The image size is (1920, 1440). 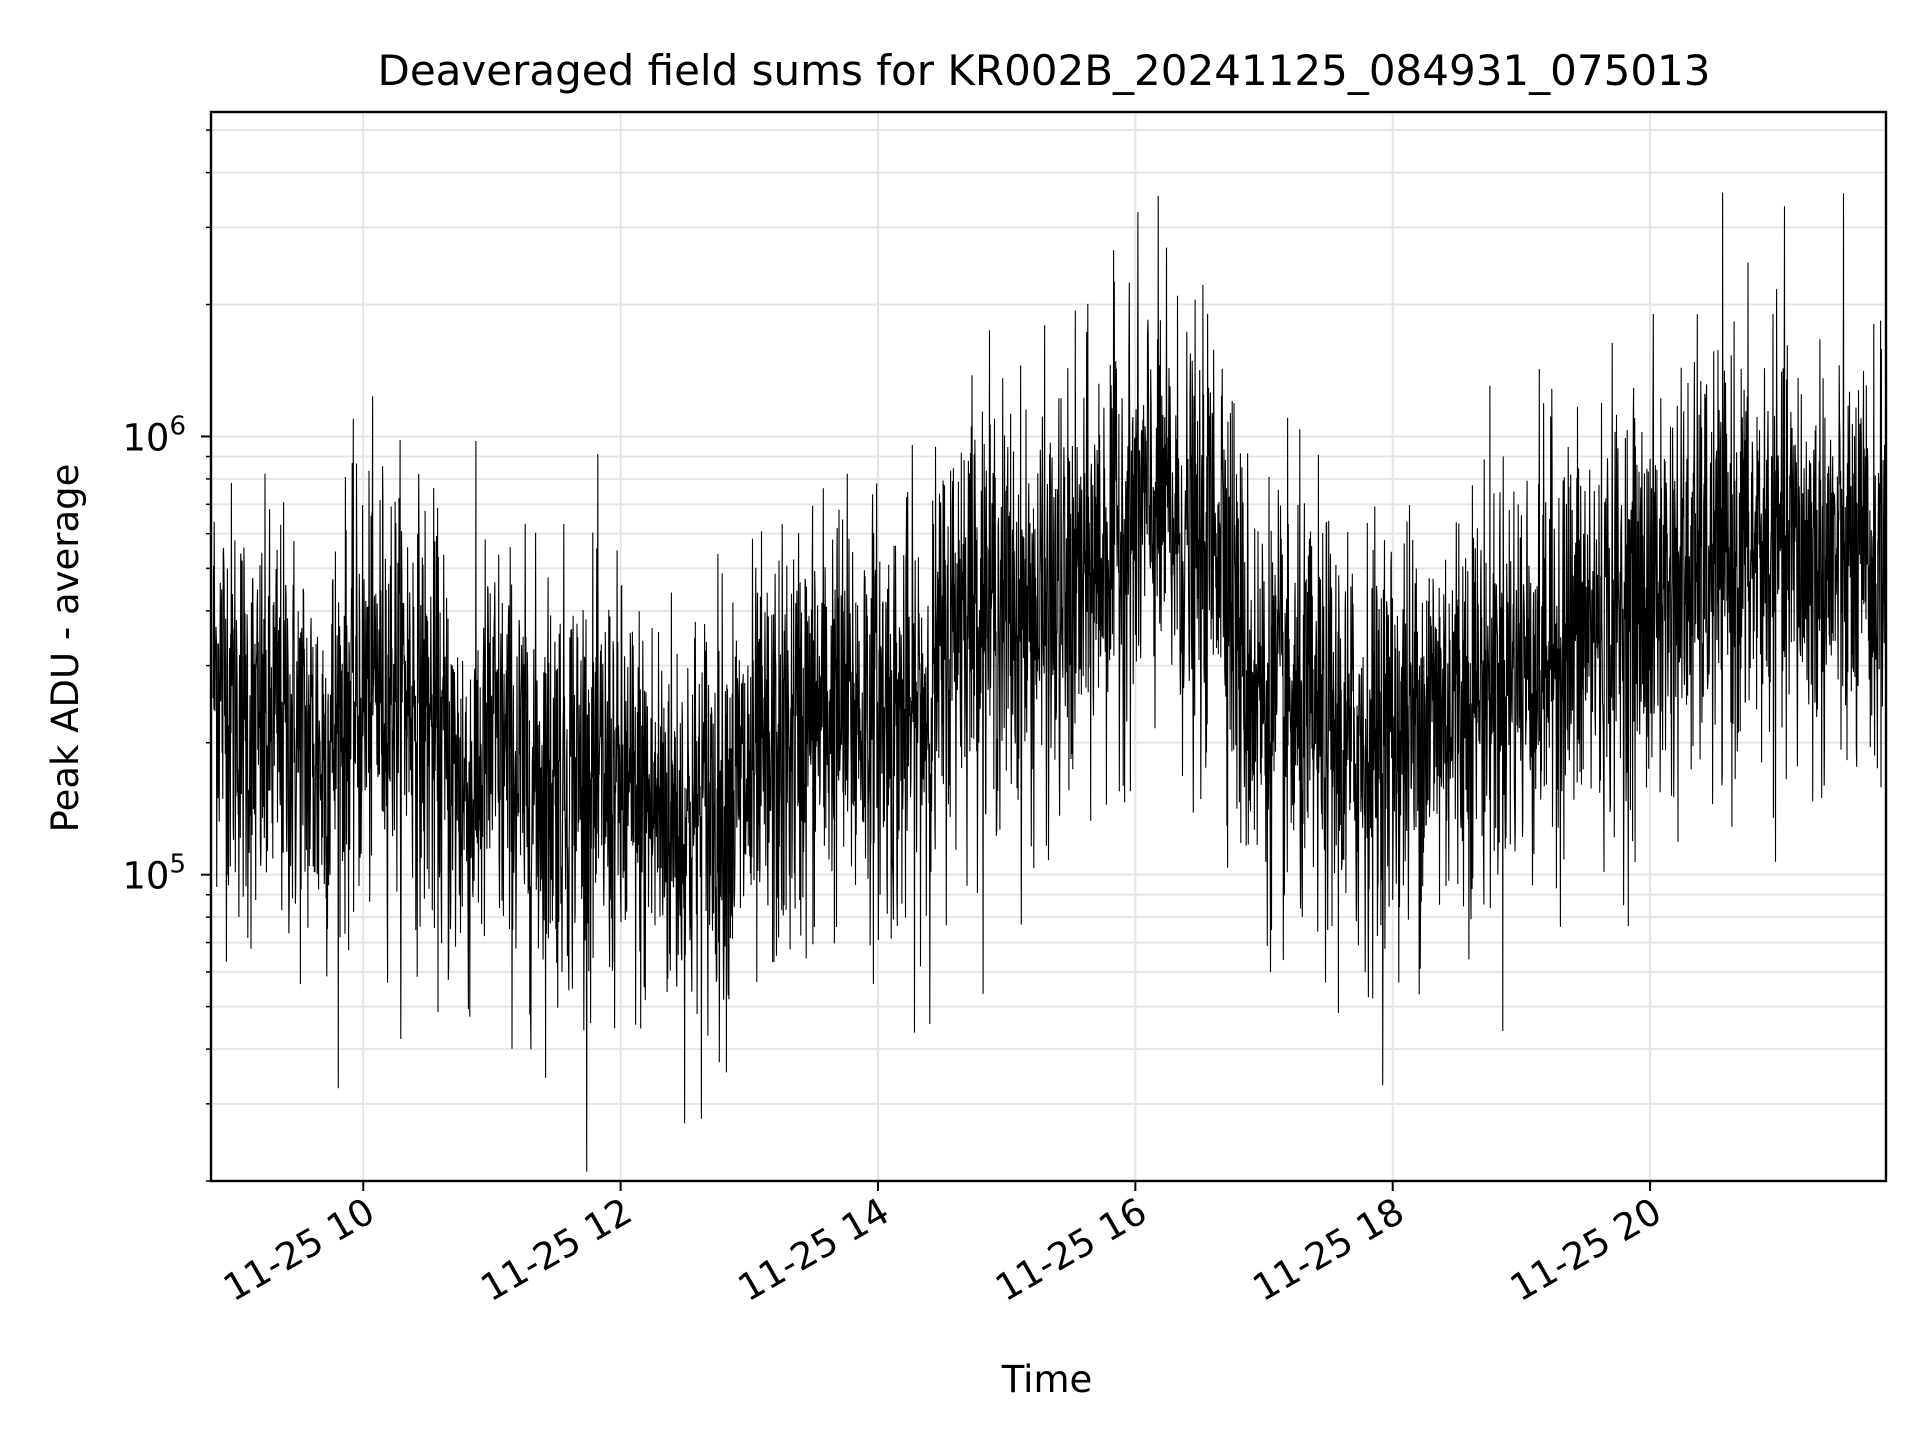 What do you see at coordinates (154, 874) in the screenshot?
I see `y-tick-label: 105` at bounding box center [154, 874].